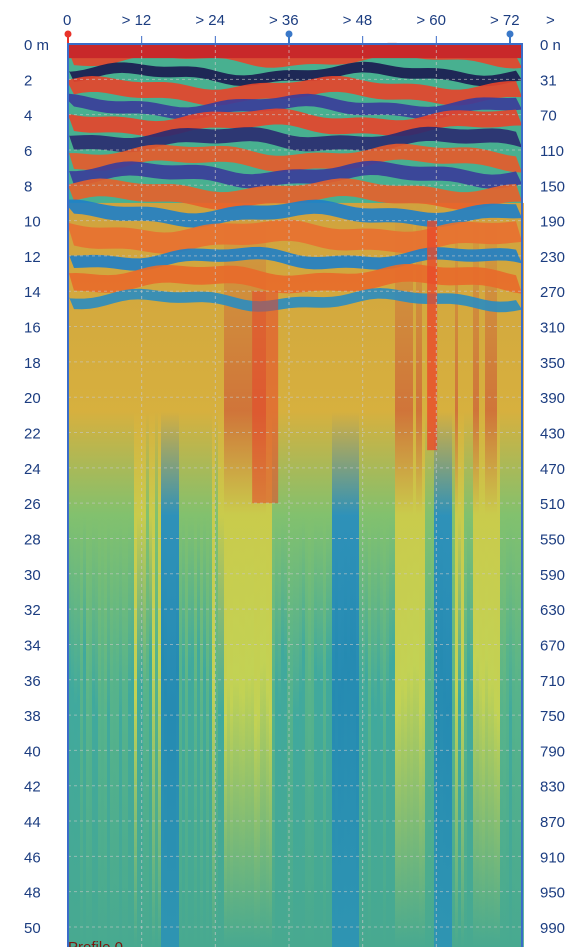  Describe the element at coordinates (548, 80) in the screenshot. I see `y-tick-label-right: 31` at that location.